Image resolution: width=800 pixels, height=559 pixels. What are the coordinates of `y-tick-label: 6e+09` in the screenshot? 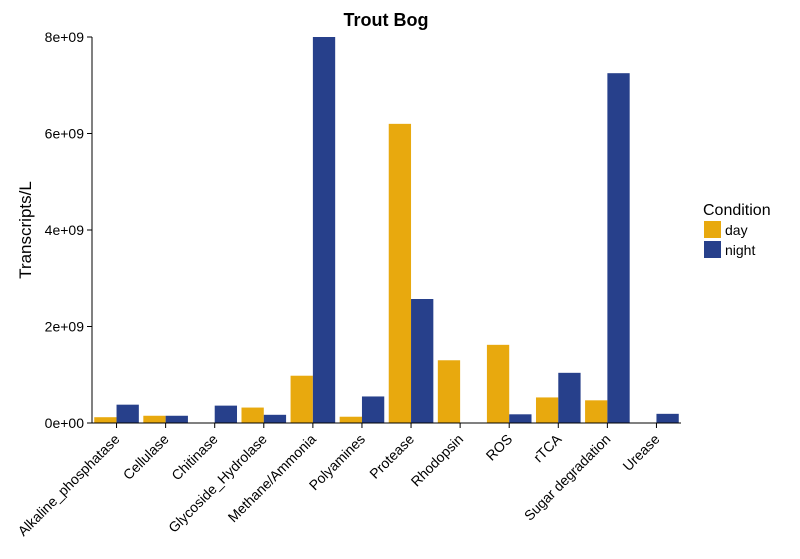 It's located at (65, 134).